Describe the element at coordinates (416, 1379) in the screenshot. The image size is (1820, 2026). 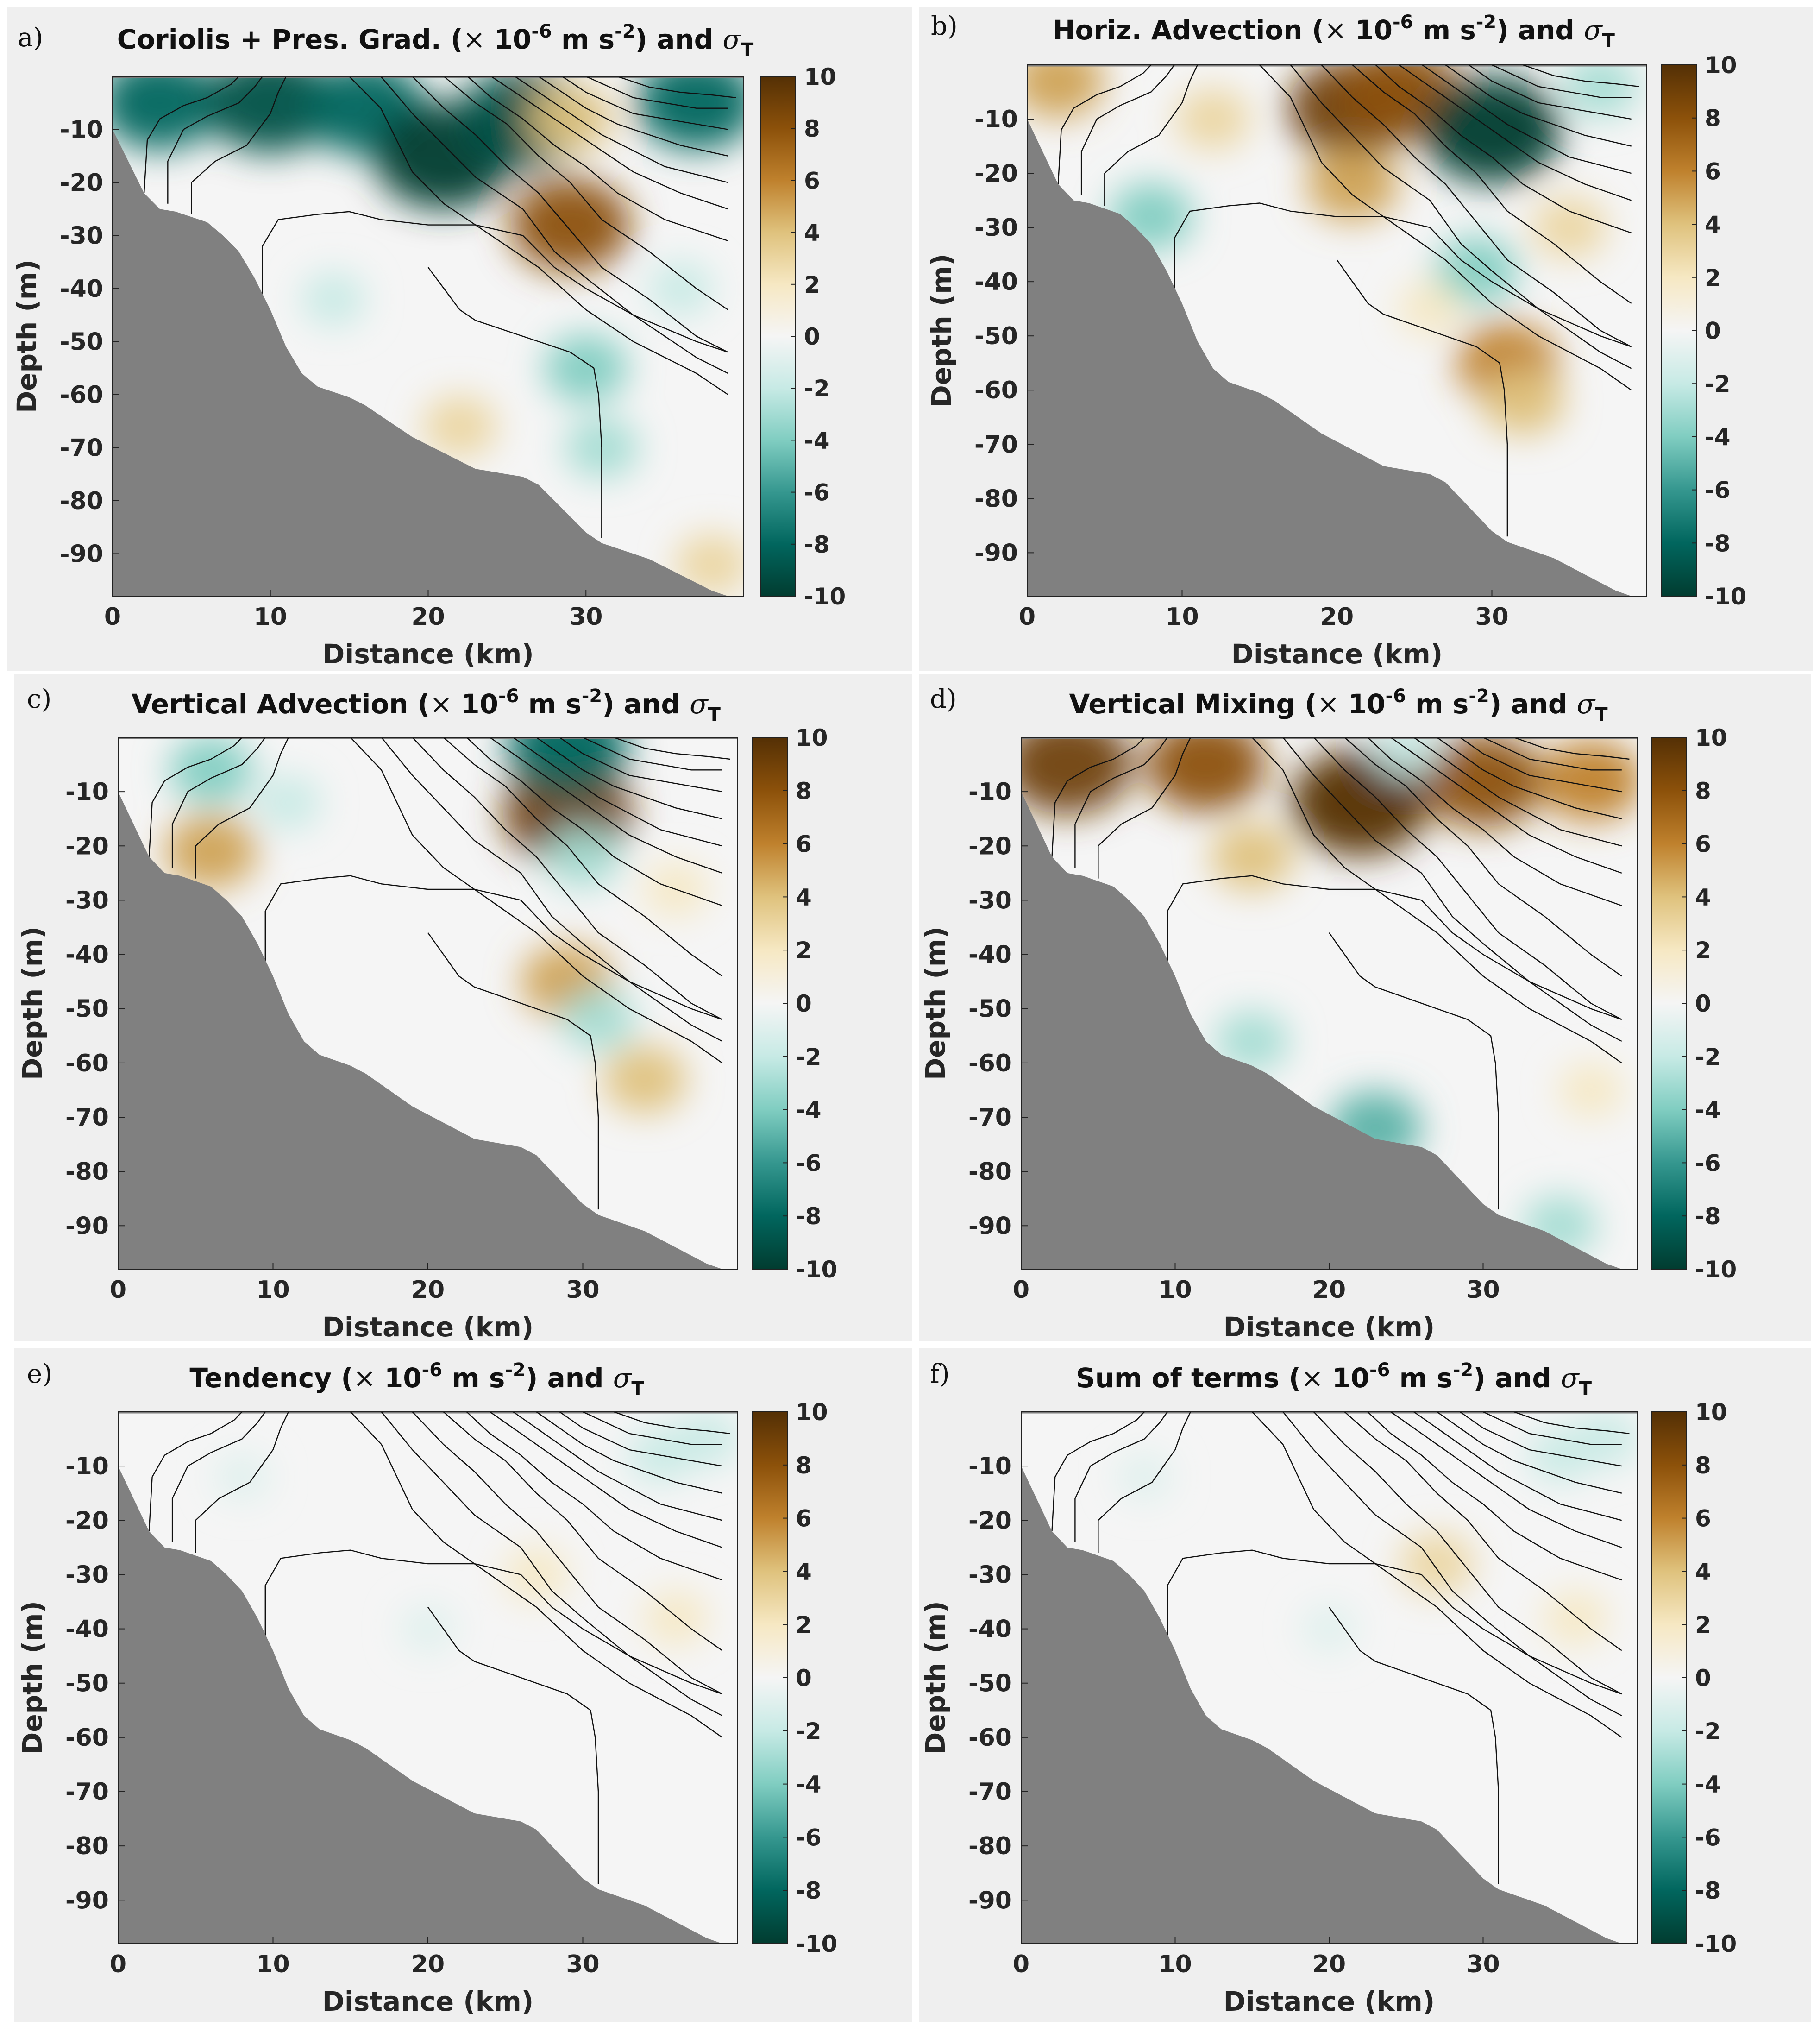
I see `chart-title: Tendency (× 10-6 m s-2) and σT` at that location.